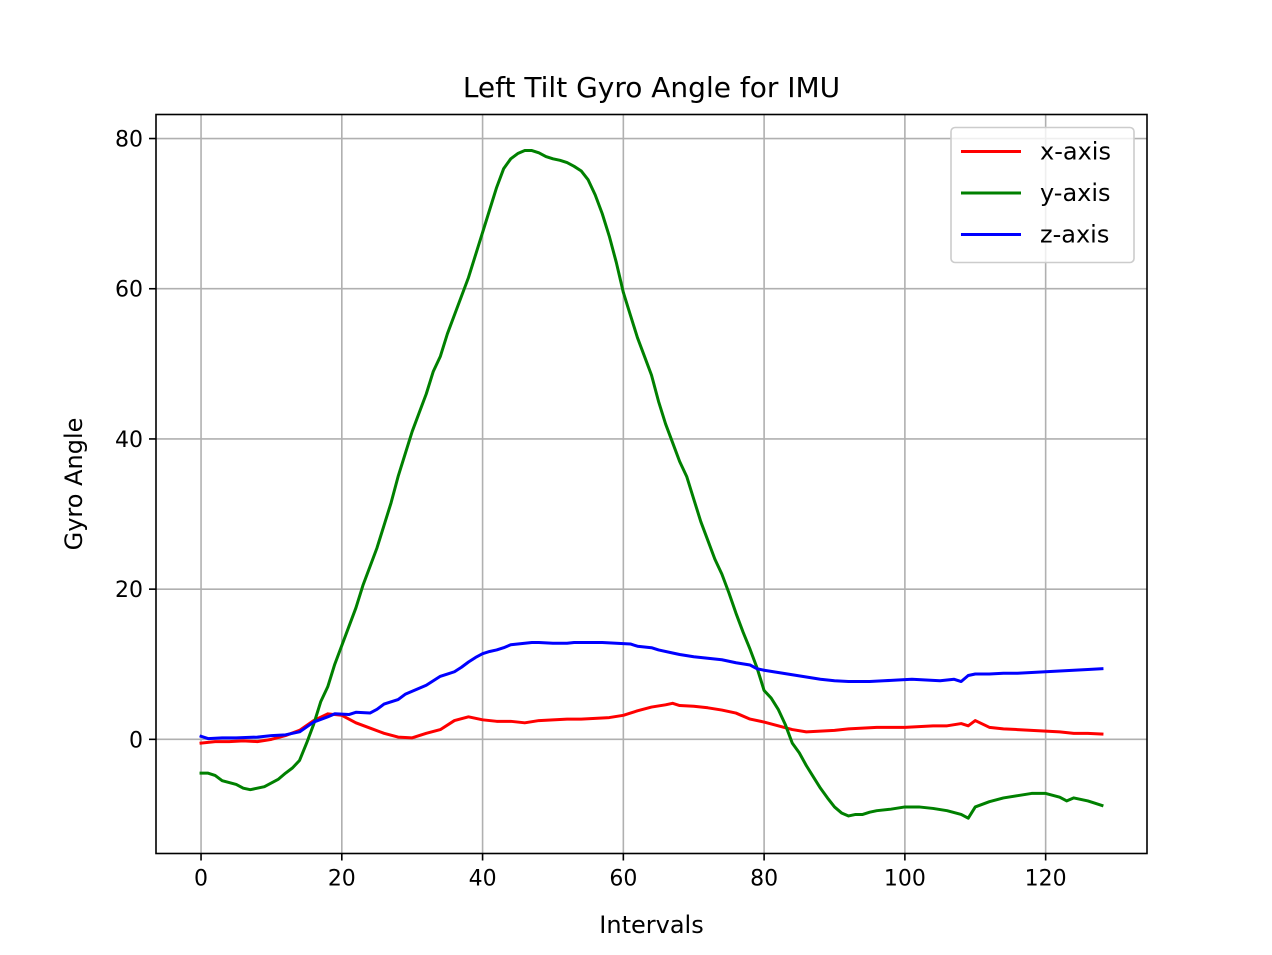 This screenshot has width=1272, height=955. What do you see at coordinates (651, 690) in the screenshot?
I see `series-line-z-axis` at bounding box center [651, 690].